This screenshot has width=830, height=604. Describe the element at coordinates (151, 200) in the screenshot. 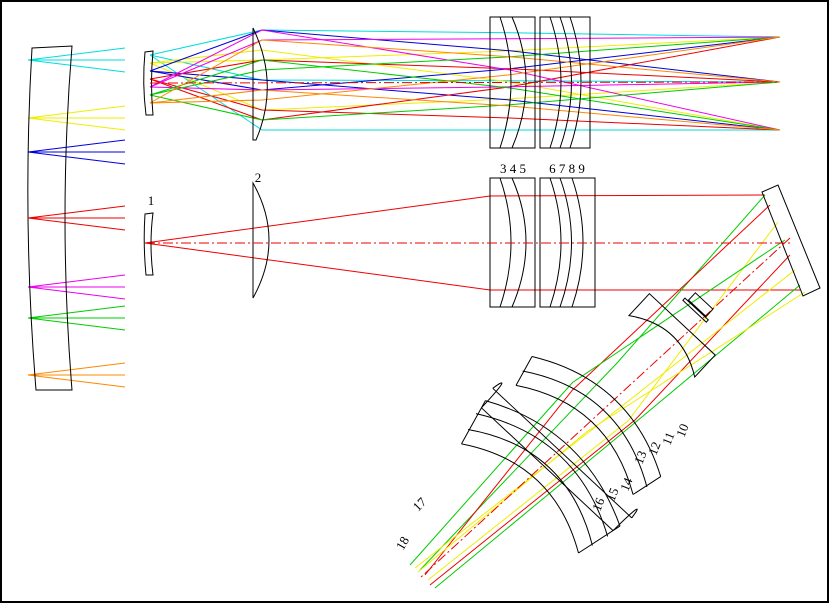

I see `lens-label: 1` at that location.